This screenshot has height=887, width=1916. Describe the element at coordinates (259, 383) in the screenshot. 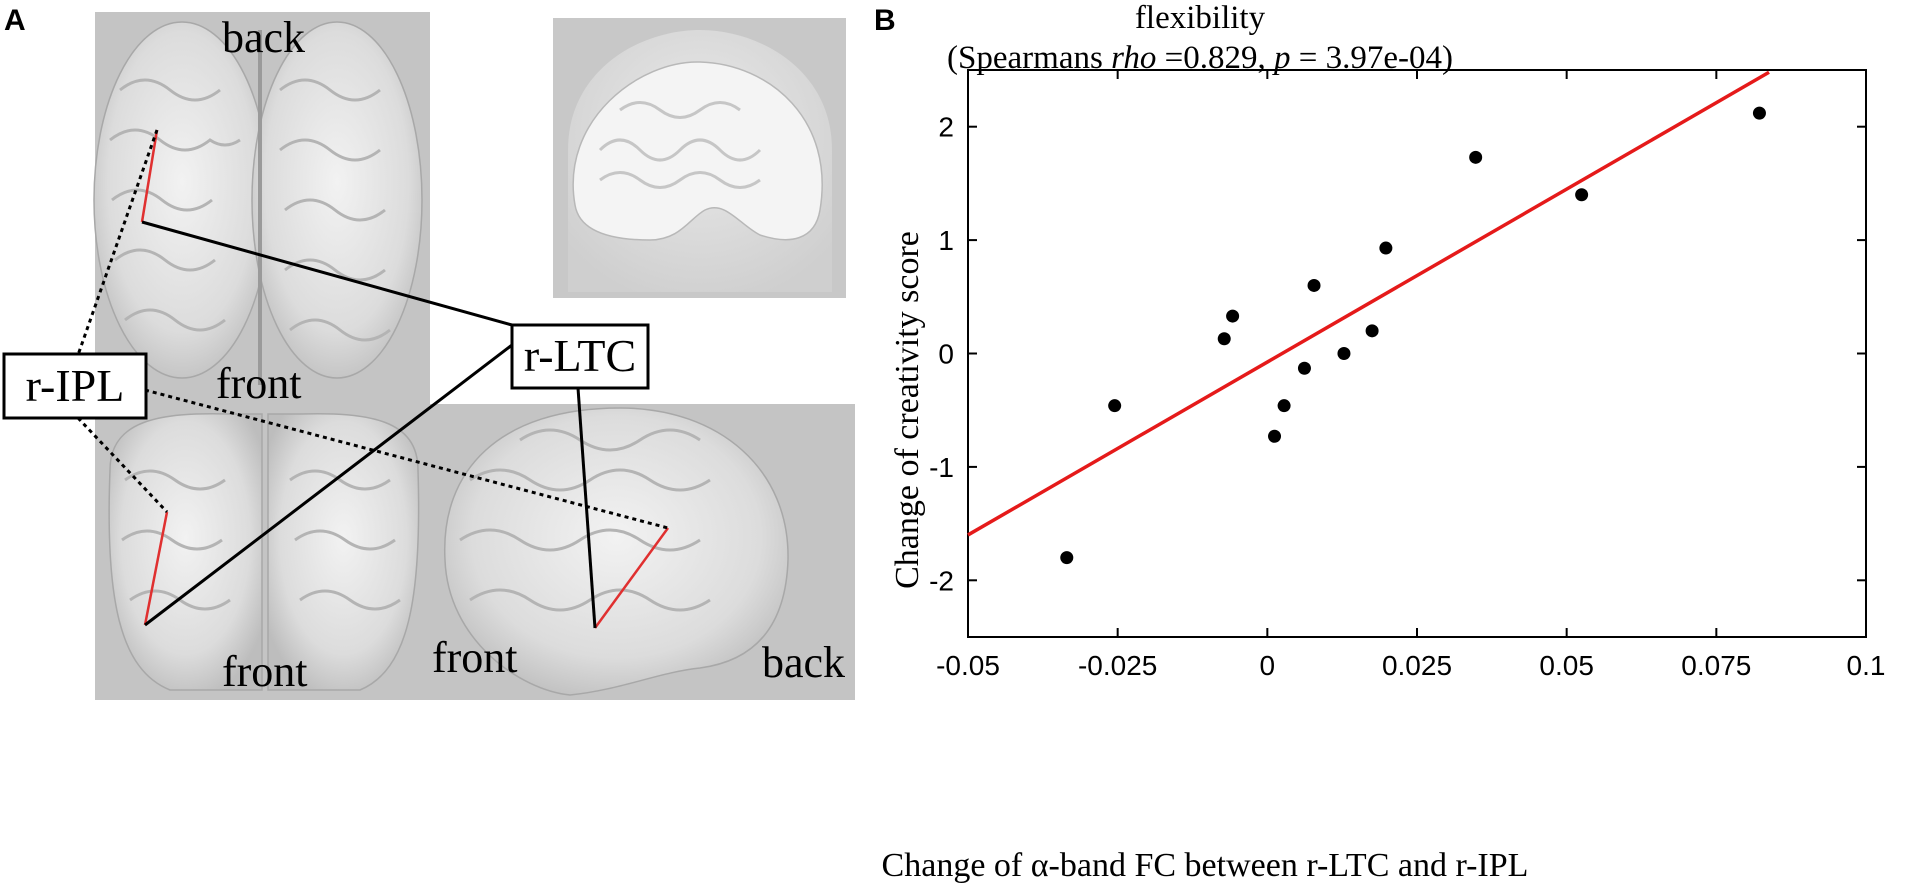

I see `label-top-front: front` at that location.